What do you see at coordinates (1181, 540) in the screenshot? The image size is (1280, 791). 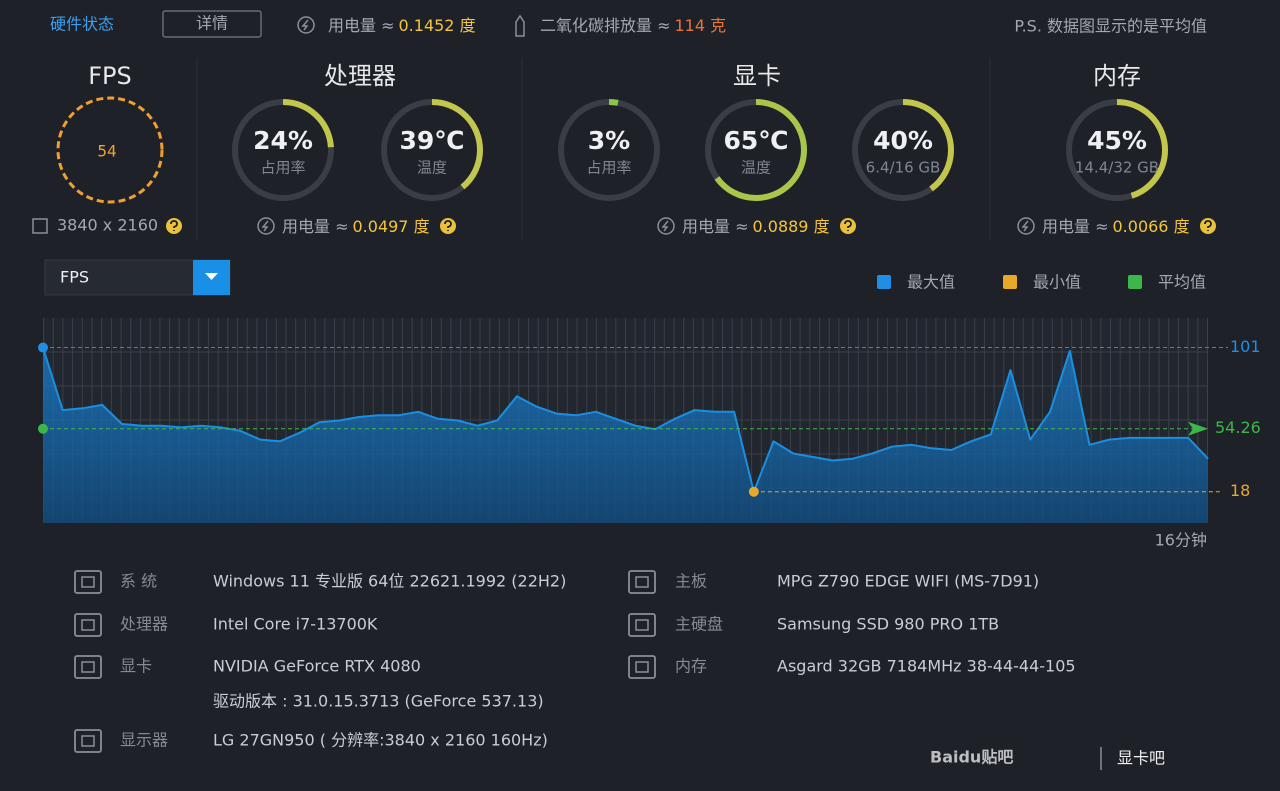 I see `duration-label: 16分钟` at bounding box center [1181, 540].